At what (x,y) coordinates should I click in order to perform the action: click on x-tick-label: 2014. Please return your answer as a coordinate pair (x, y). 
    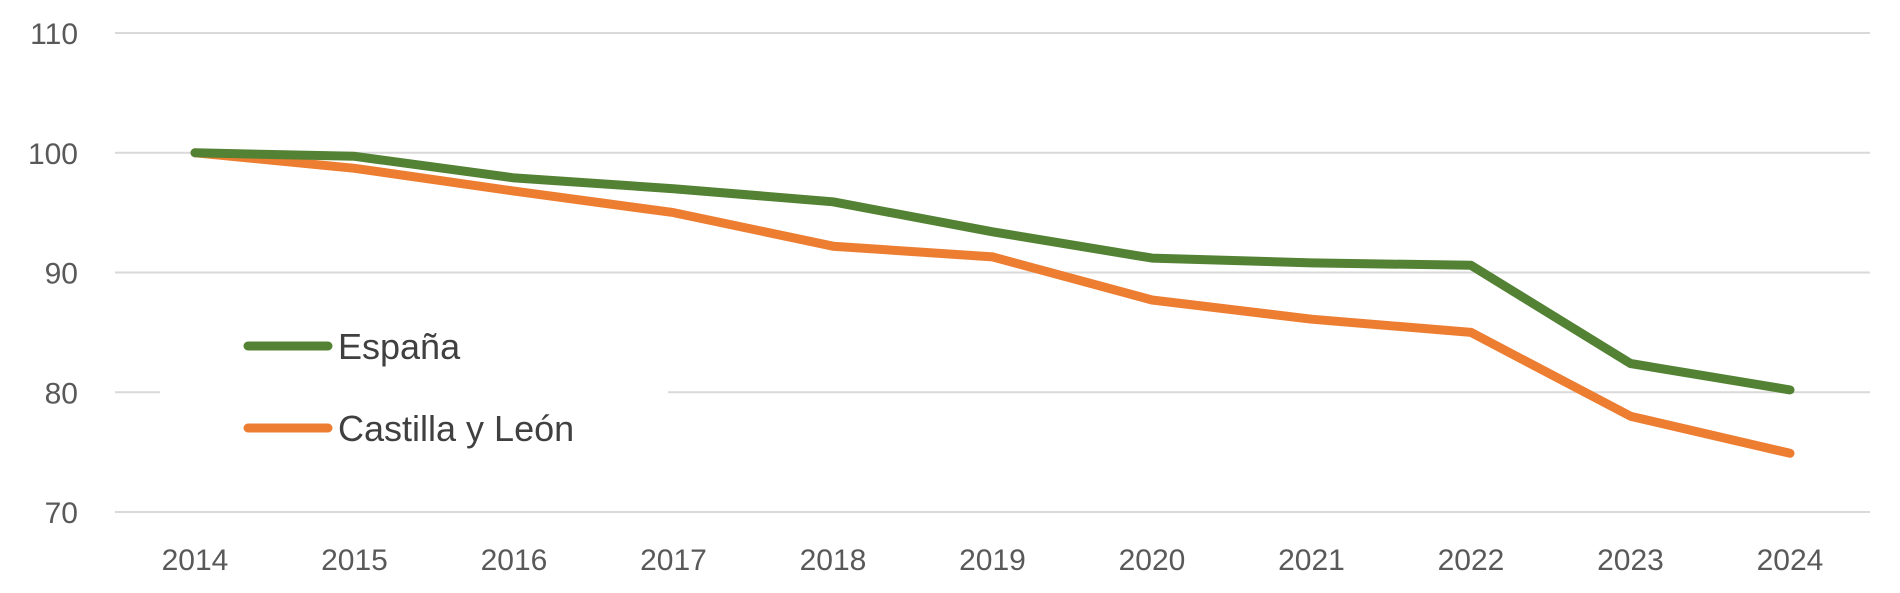
    Looking at the image, I should click on (195, 560).